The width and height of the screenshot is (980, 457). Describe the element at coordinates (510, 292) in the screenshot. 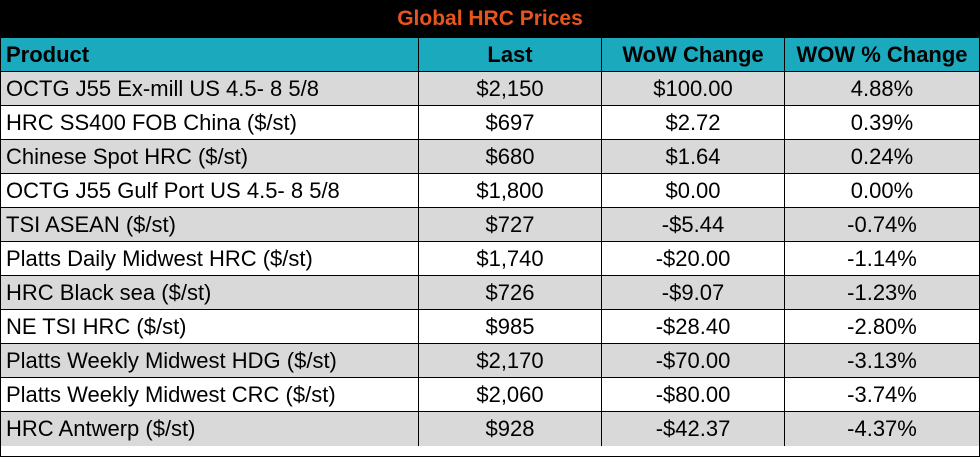

I see `last-cell: $726` at that location.